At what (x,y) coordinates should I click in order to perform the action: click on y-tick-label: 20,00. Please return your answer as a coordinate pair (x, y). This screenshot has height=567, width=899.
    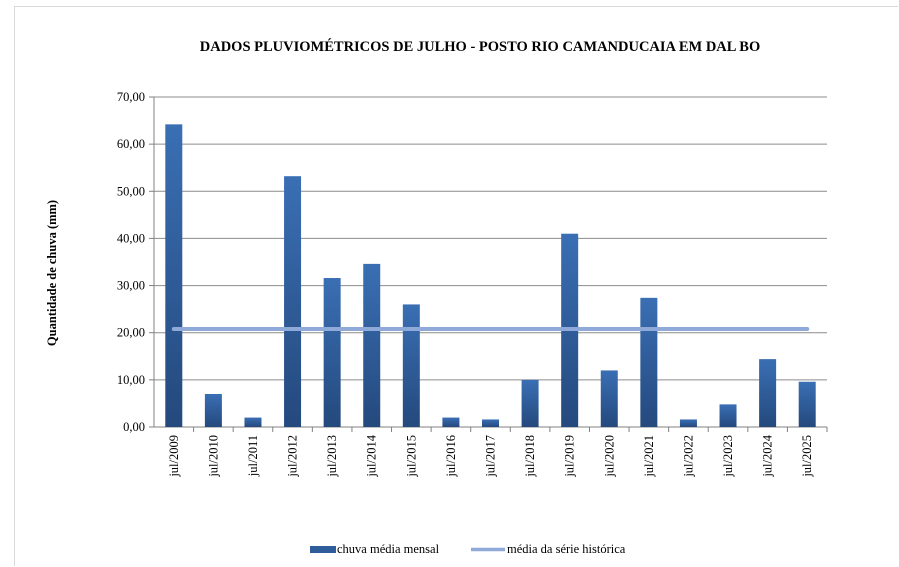
    Looking at the image, I should click on (131, 333).